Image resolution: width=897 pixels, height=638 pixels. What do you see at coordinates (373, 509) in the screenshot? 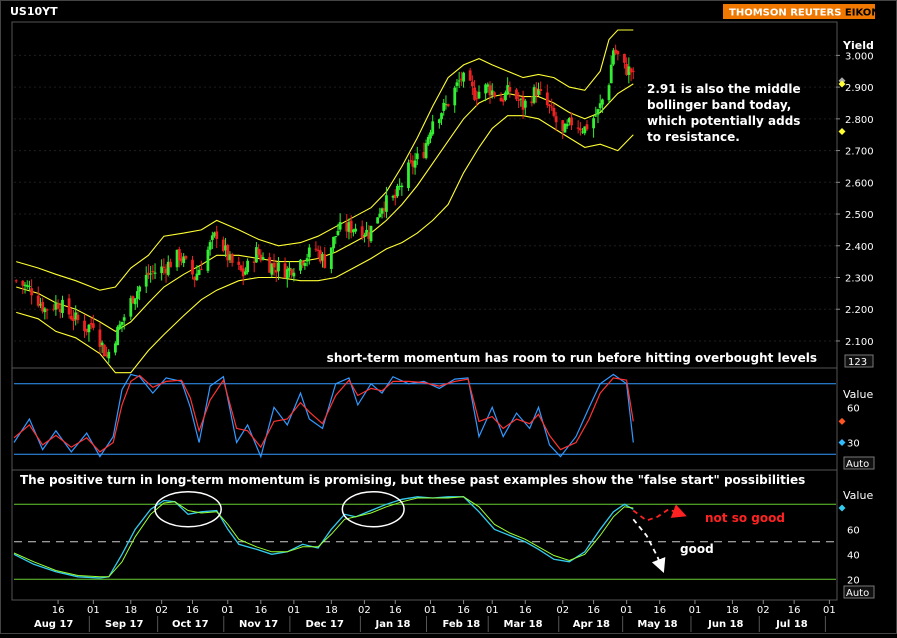
I see `highlight-ellipse` at bounding box center [373, 509].